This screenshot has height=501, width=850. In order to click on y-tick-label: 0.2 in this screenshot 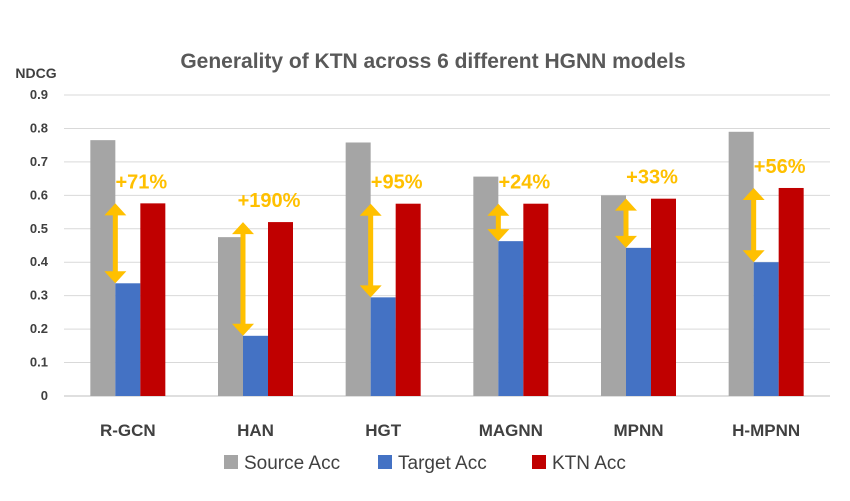, I will do `click(39, 328)`.